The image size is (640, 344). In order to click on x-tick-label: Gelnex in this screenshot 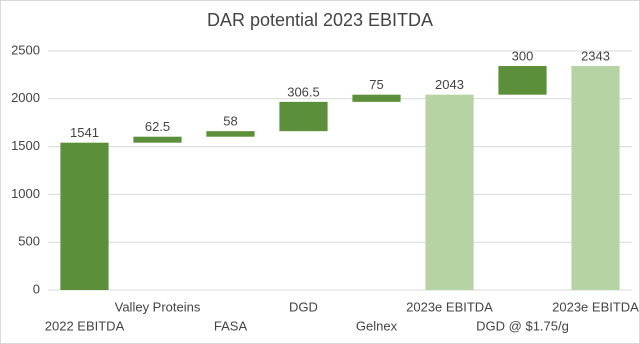, I will do `click(377, 325)`.